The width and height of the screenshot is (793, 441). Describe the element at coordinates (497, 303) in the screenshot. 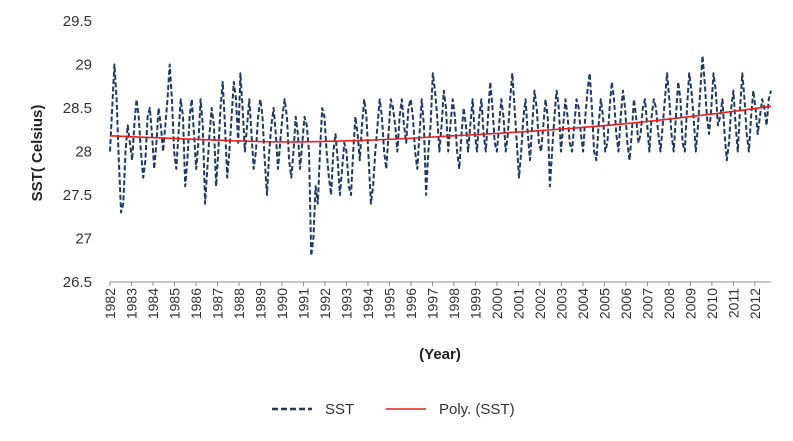

I see `x-tick-label: 2000` at that location.